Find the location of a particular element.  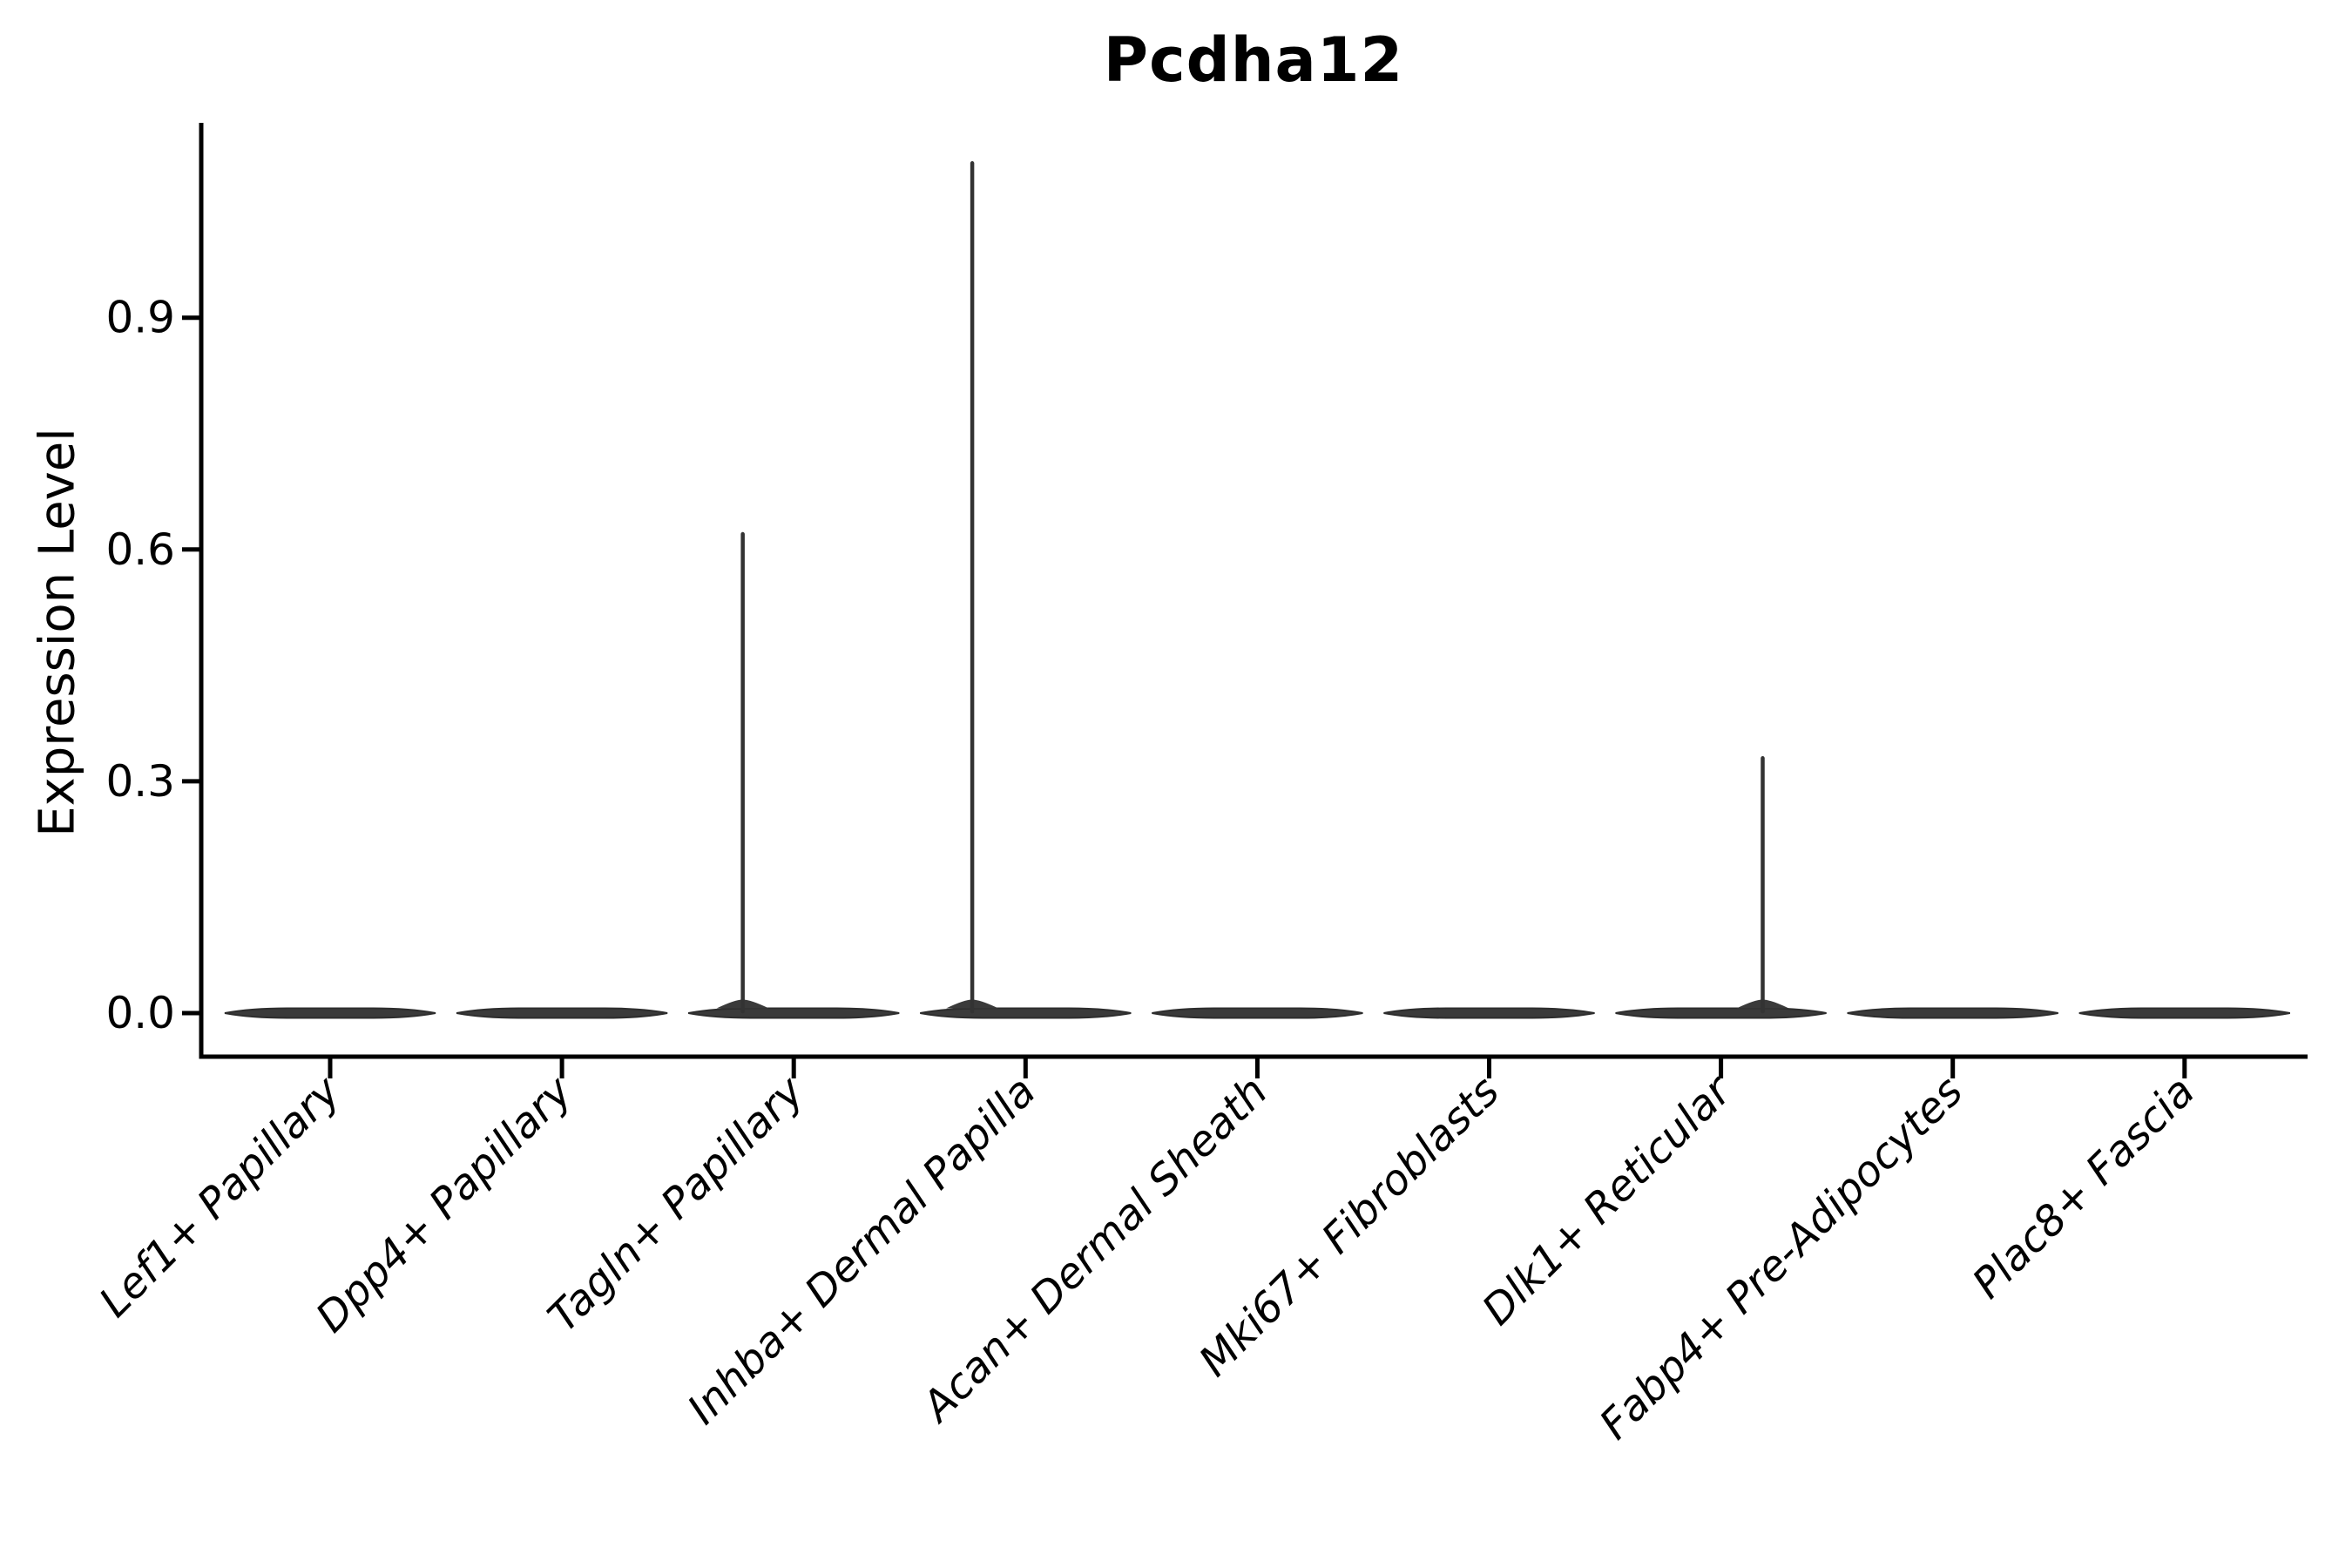

chart-title: Pcdha12 is located at coordinates (1253, 60).